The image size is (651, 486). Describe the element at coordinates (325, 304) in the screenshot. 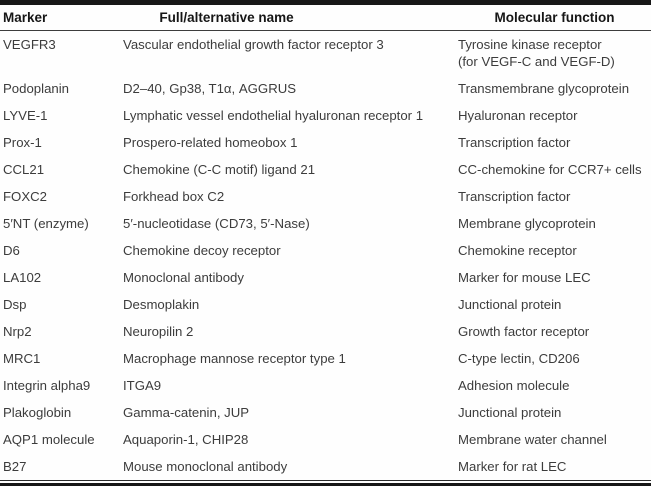

I see `table-row: Dsp Desmoplakin Junctional protein` at that location.